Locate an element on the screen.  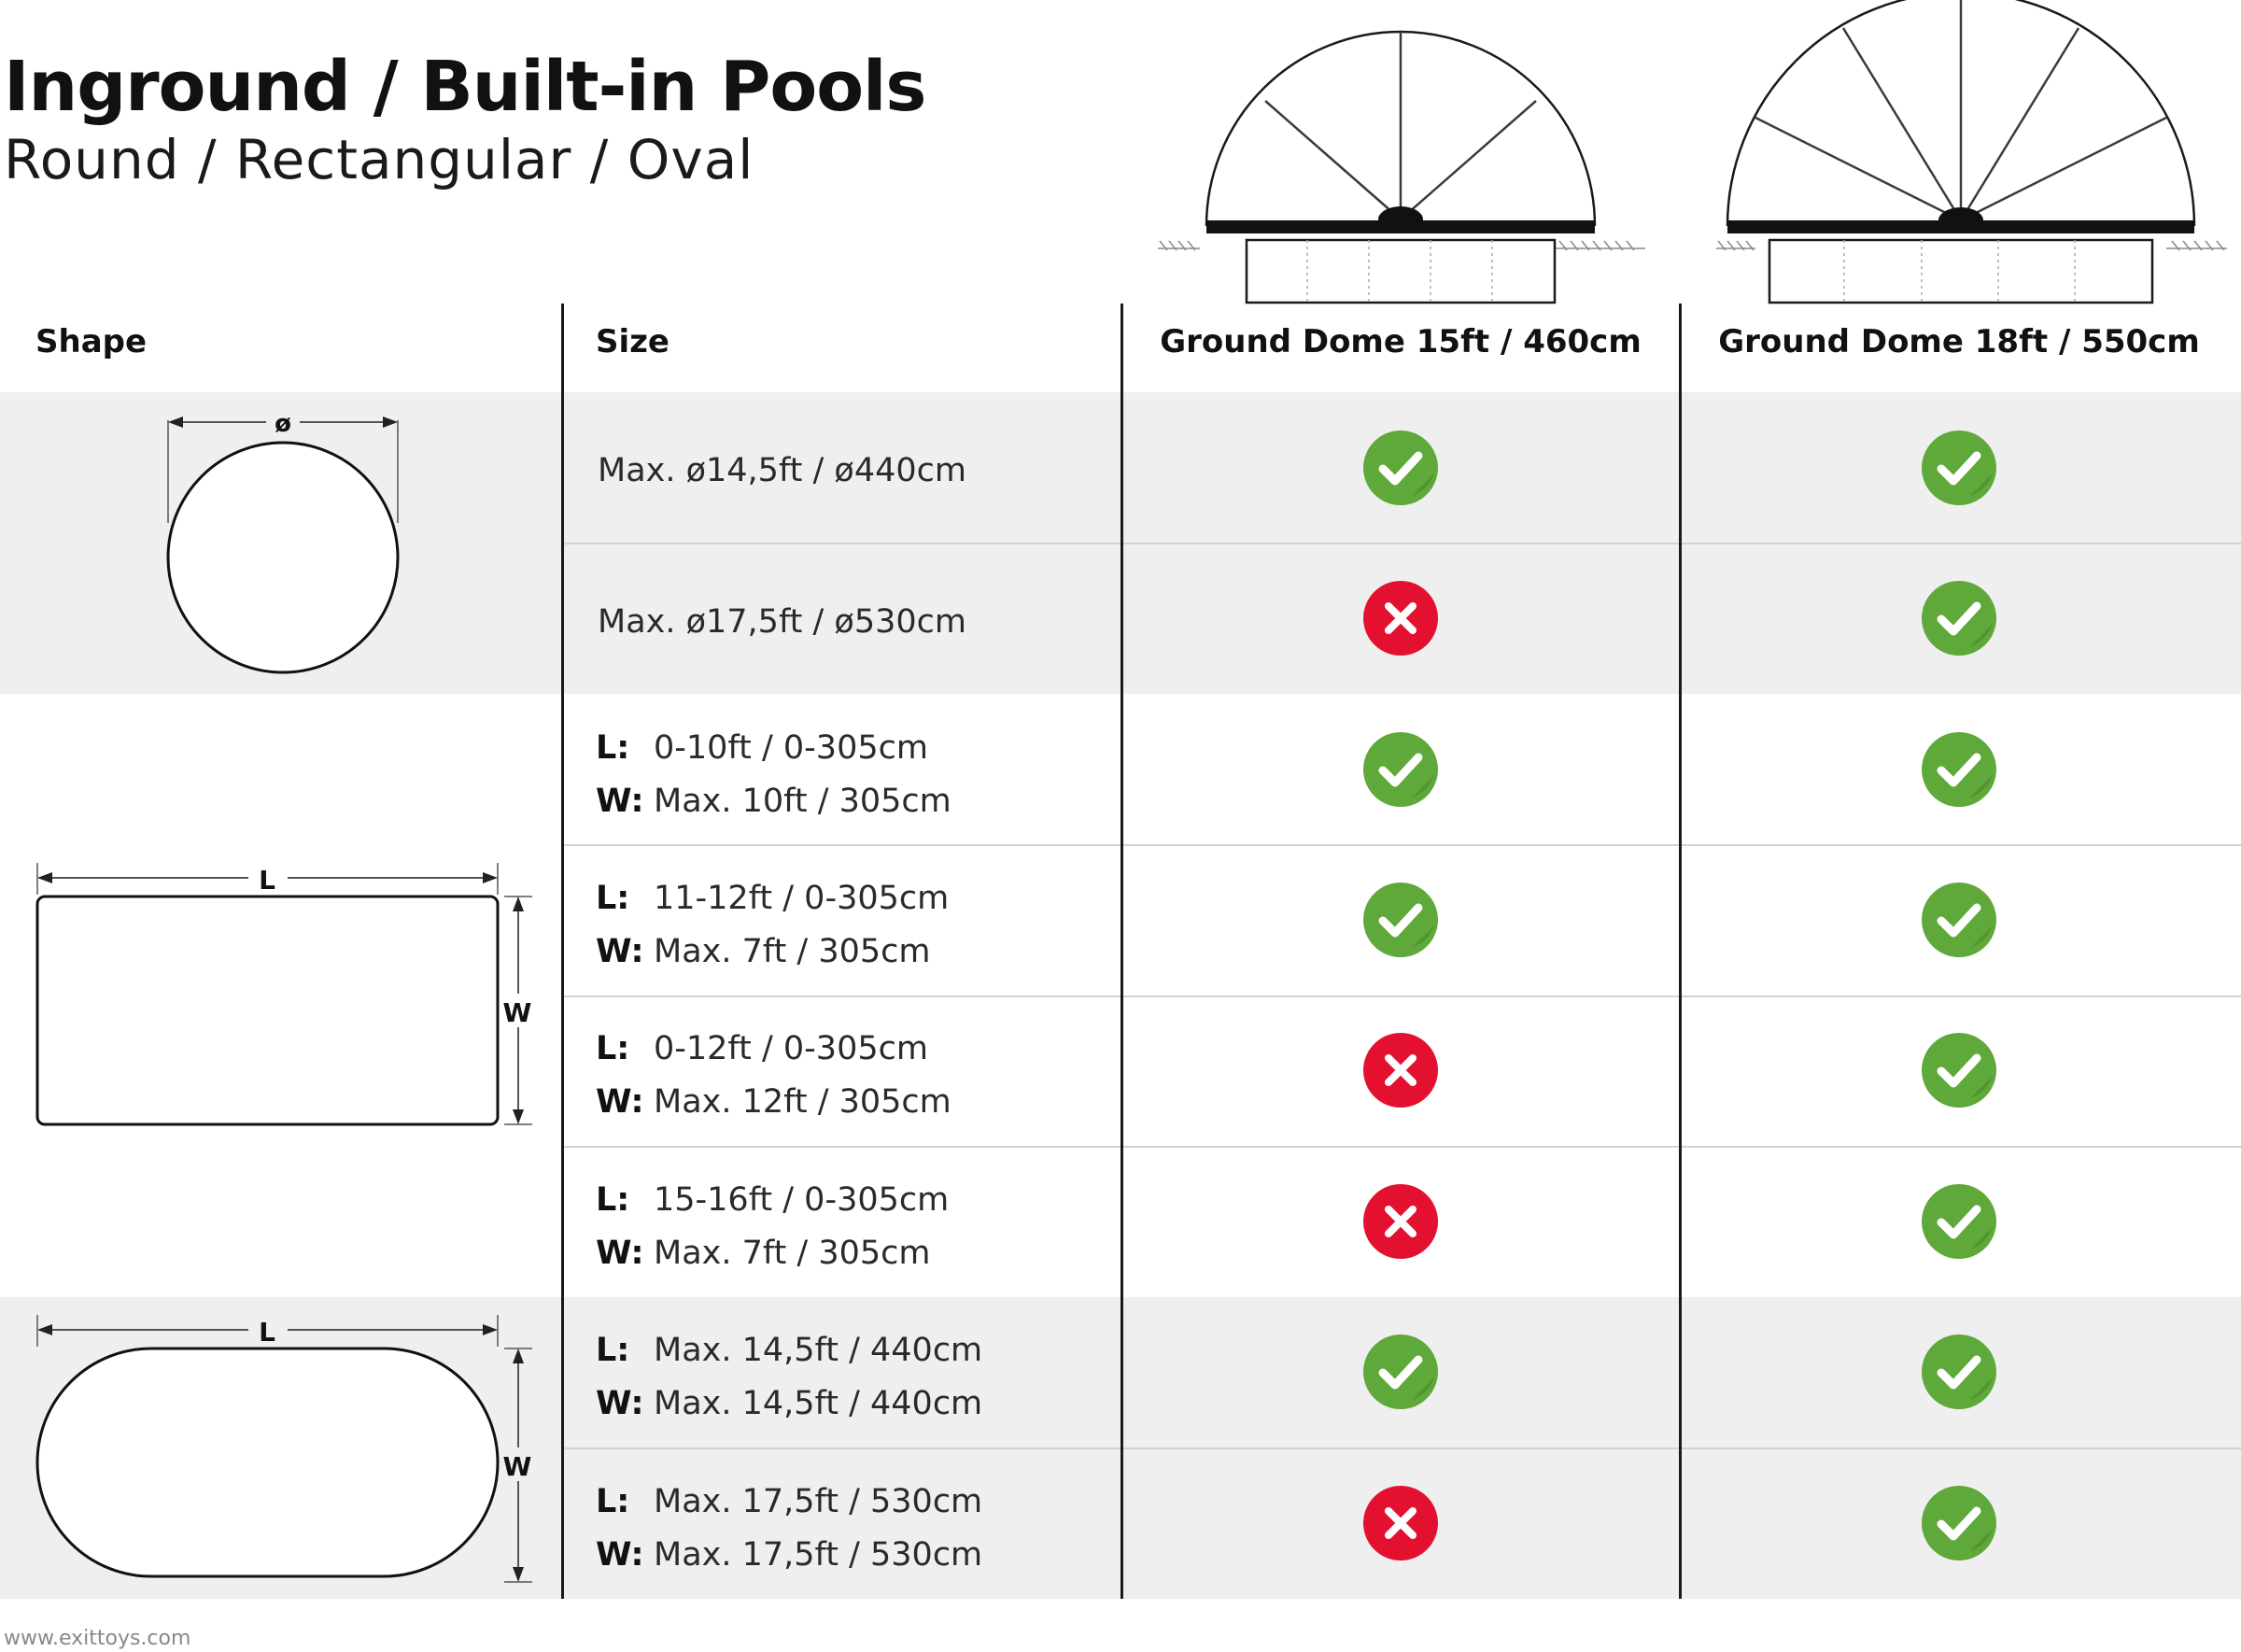
ground-dome-15ft-illustration is located at coordinates (1401, 167).